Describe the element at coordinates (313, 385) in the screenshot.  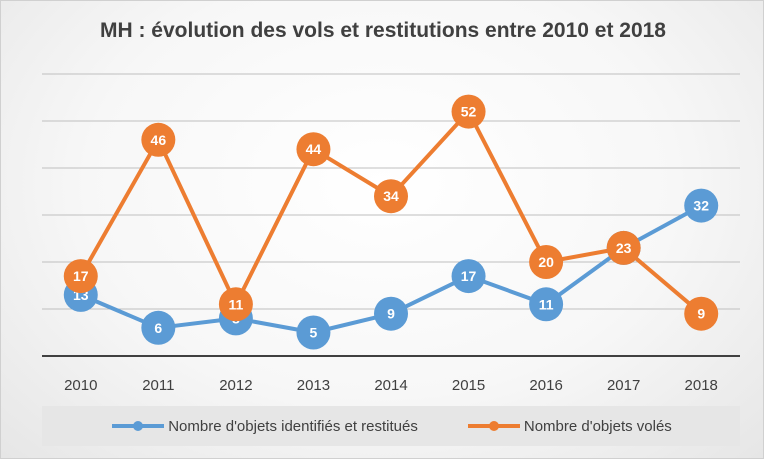
I see `x-tick-label: 2013` at that location.